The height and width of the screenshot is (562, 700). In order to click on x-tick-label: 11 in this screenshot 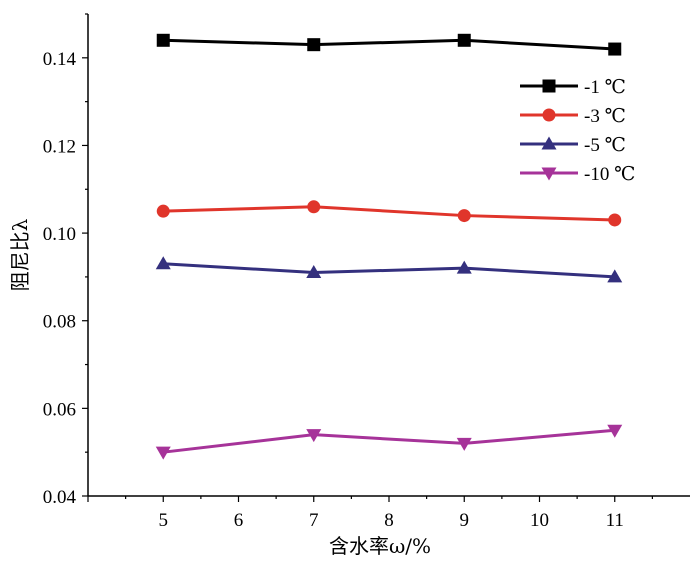, I will do `click(615, 520)`.